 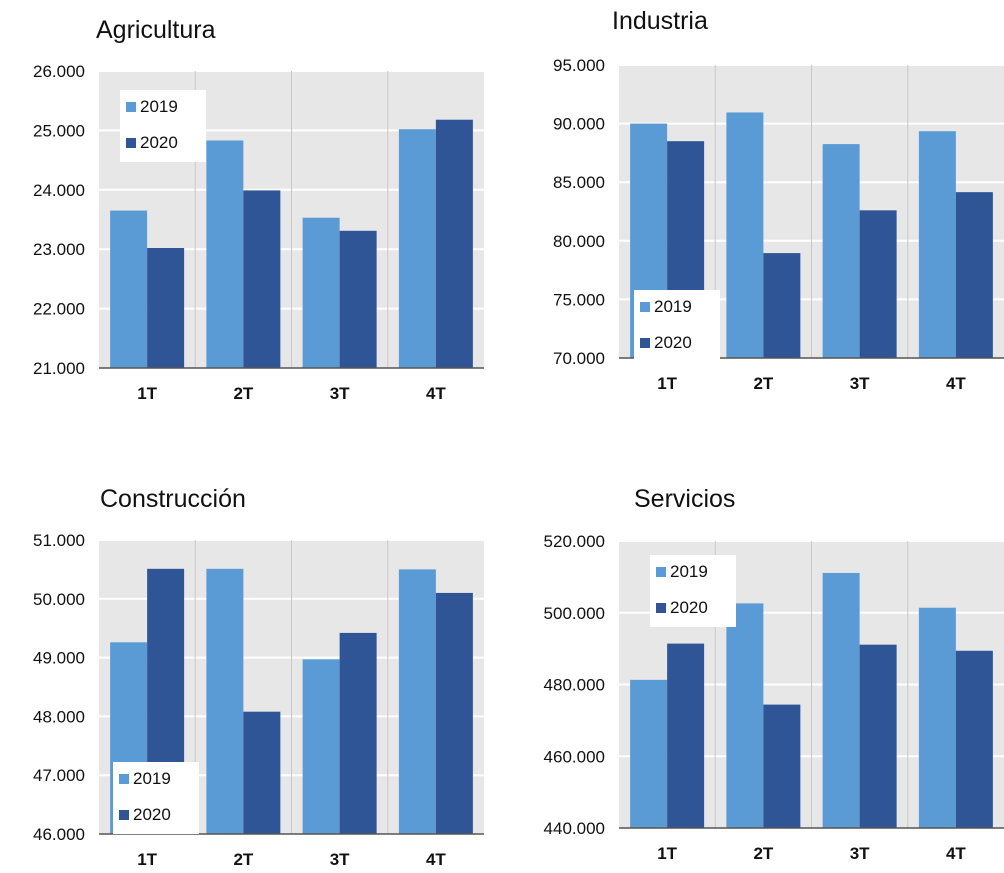 What do you see at coordinates (660, 21) in the screenshot?
I see `chart-title: Industria` at bounding box center [660, 21].